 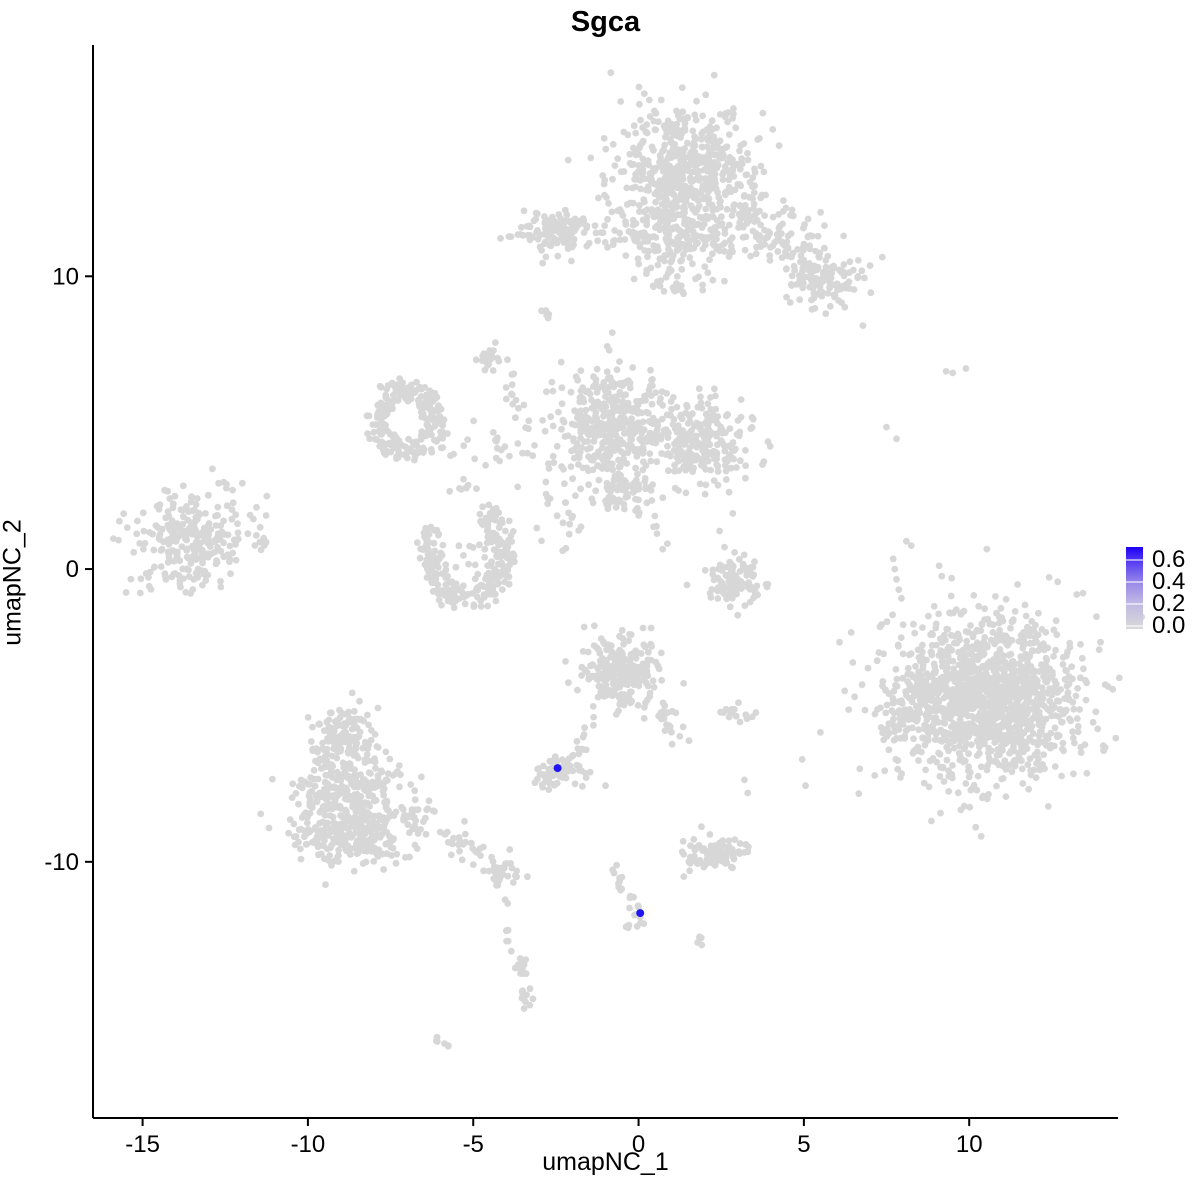 What do you see at coordinates (605, 22) in the screenshot?
I see `plot-title: Sgca` at bounding box center [605, 22].